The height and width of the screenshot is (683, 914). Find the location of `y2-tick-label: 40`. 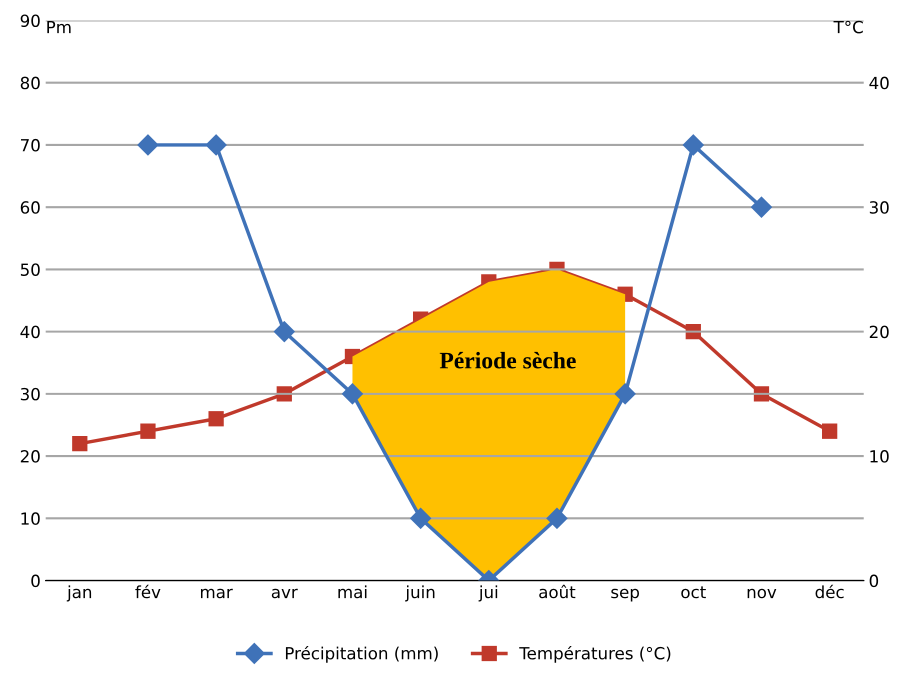

y2-tick-label: 40 is located at coordinates (879, 83).